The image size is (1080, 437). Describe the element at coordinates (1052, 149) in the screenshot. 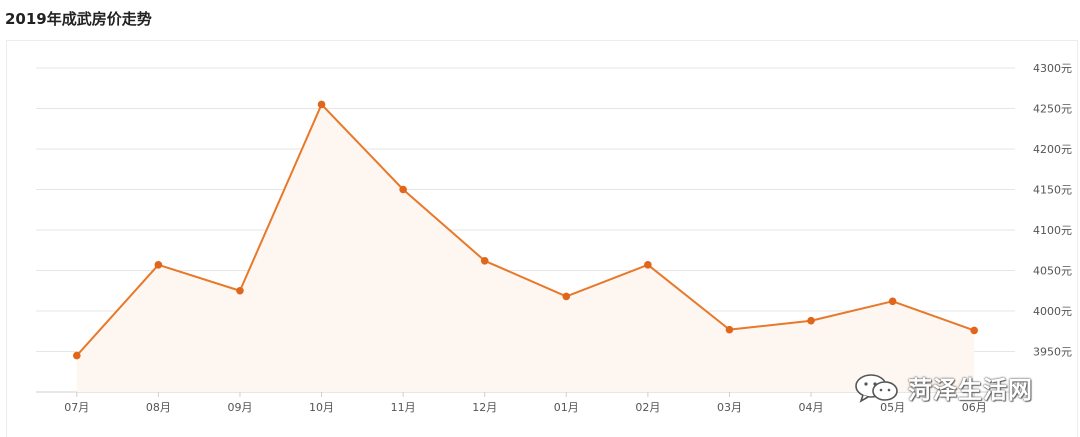

I see `y-tick-label: 4200元` at that location.